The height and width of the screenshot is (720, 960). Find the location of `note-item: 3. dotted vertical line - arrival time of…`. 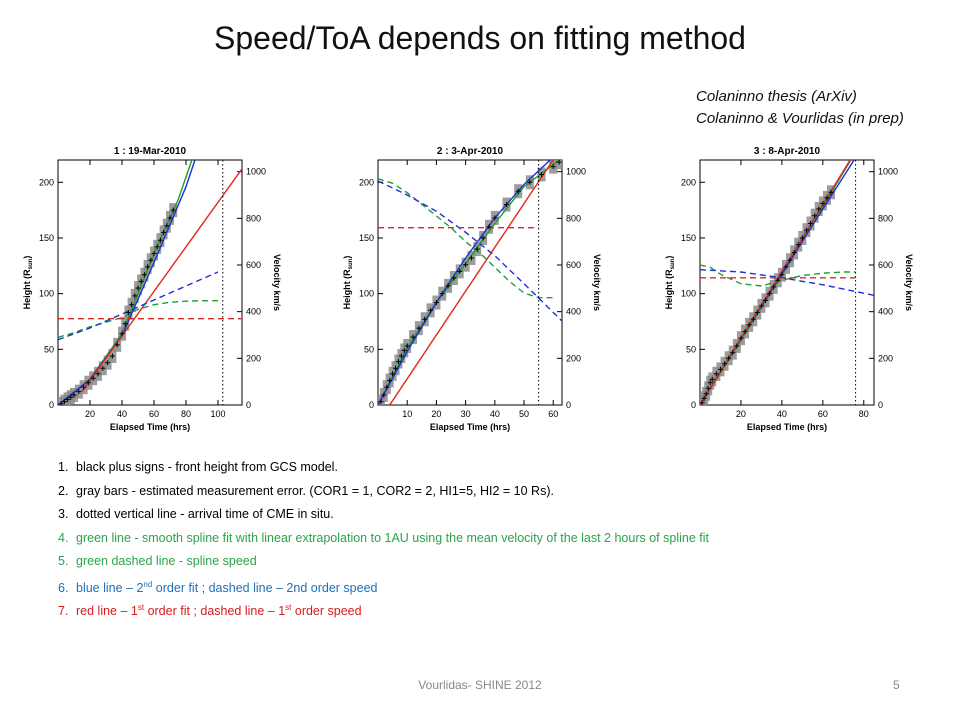

note-item: 3. dotted vertical line - arrival time of… is located at coordinates (383, 517).